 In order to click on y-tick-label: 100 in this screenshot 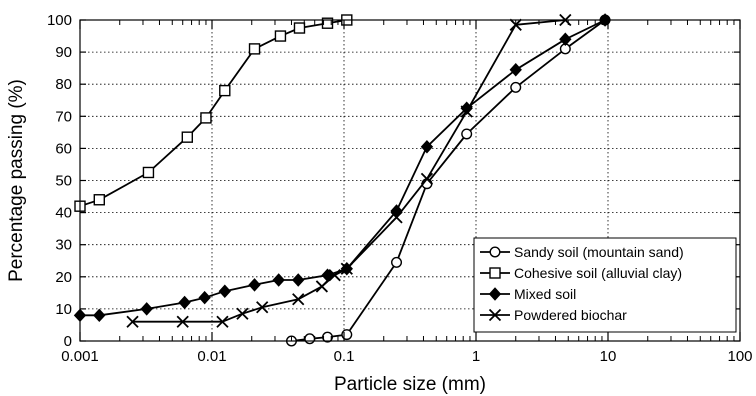, I will do `click(59, 20)`.